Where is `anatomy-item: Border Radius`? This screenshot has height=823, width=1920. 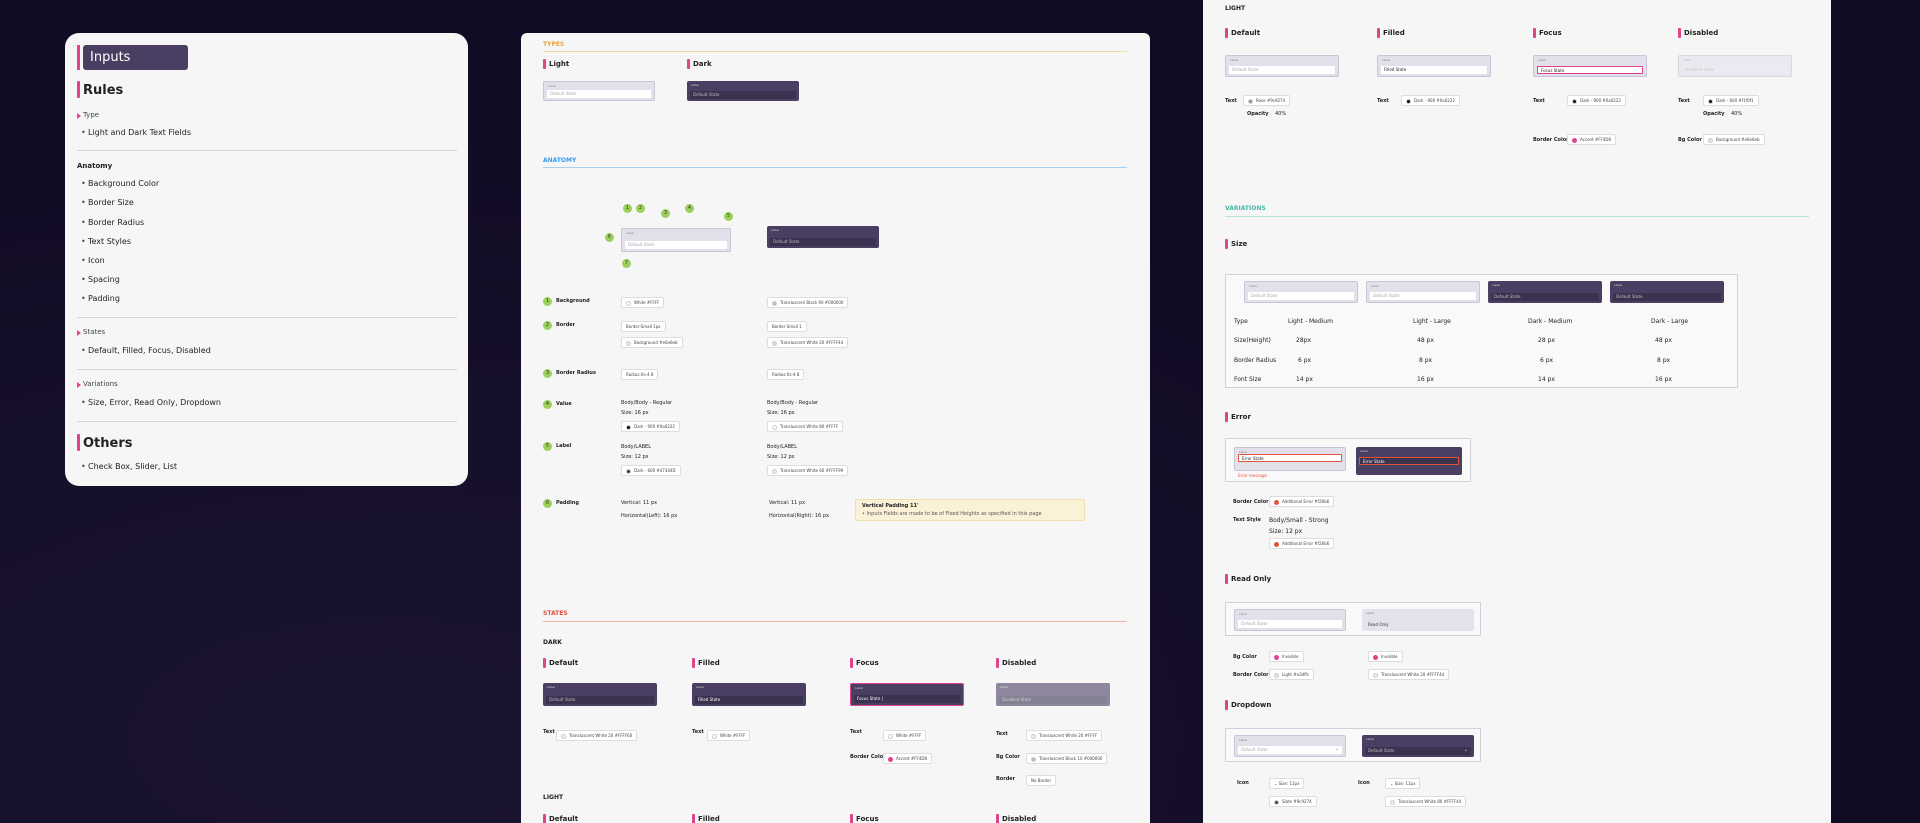 anatomy-item: Border Radius is located at coordinates (112, 223).